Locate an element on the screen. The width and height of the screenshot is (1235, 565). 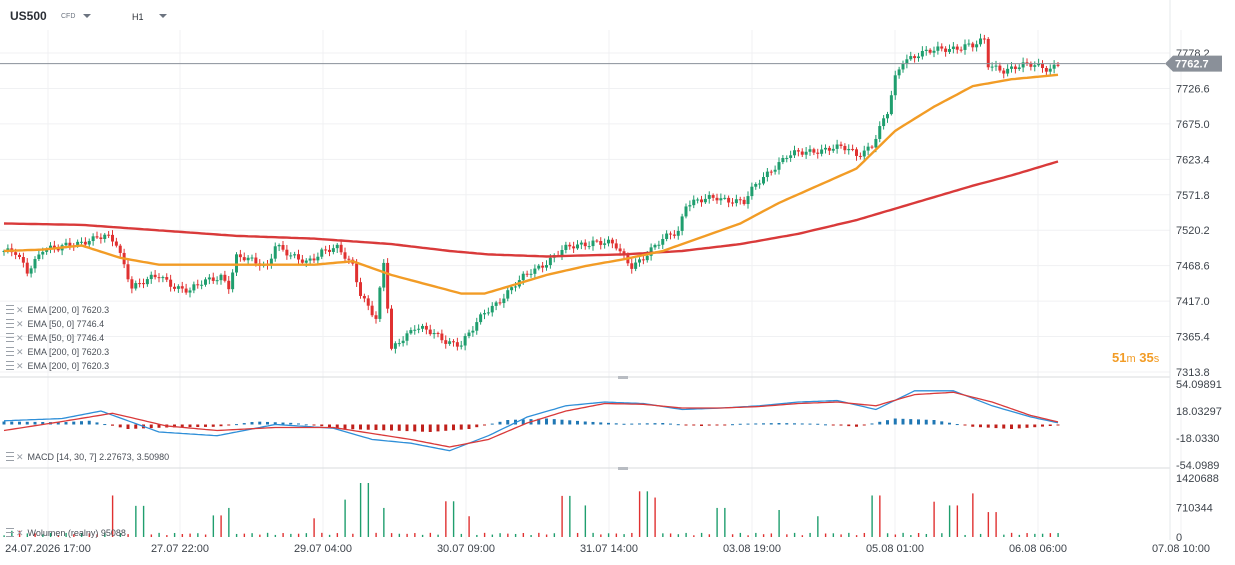
volume-tick-label: 0 is located at coordinates (1179, 538).